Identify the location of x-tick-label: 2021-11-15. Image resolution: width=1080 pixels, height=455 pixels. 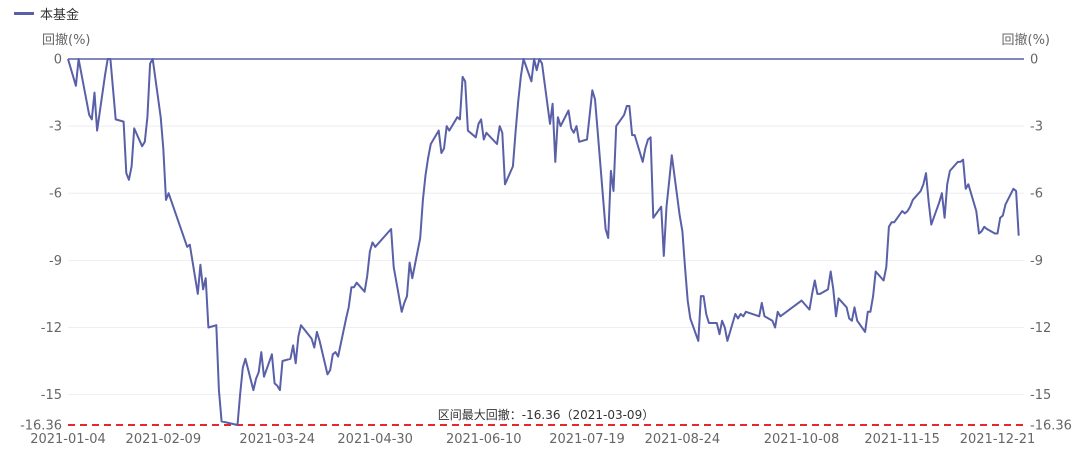
(902, 439).